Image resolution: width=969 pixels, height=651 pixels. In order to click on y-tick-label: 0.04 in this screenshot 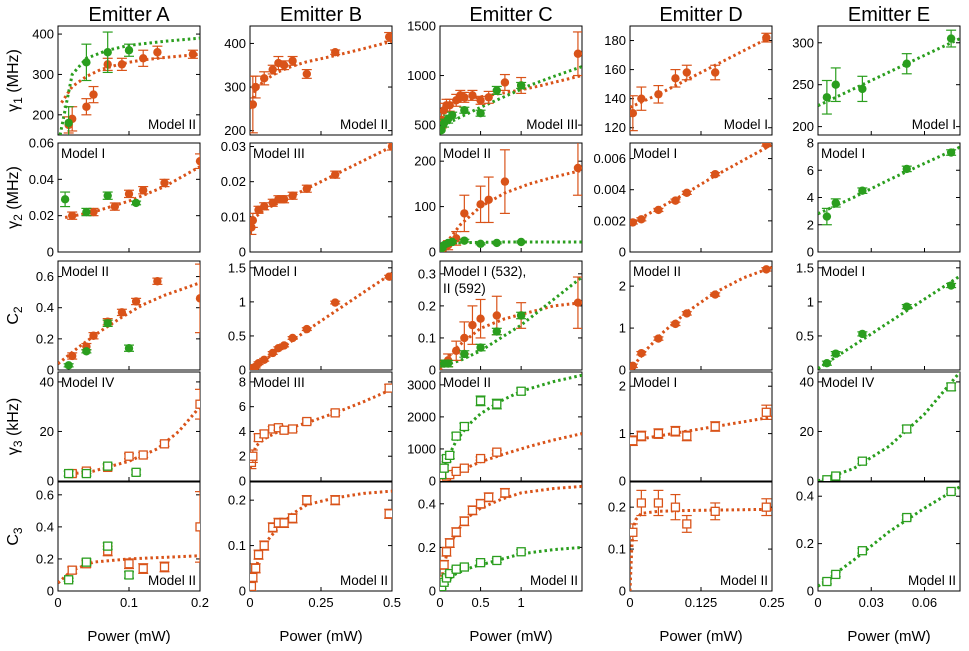, I will do `click(41, 179)`.